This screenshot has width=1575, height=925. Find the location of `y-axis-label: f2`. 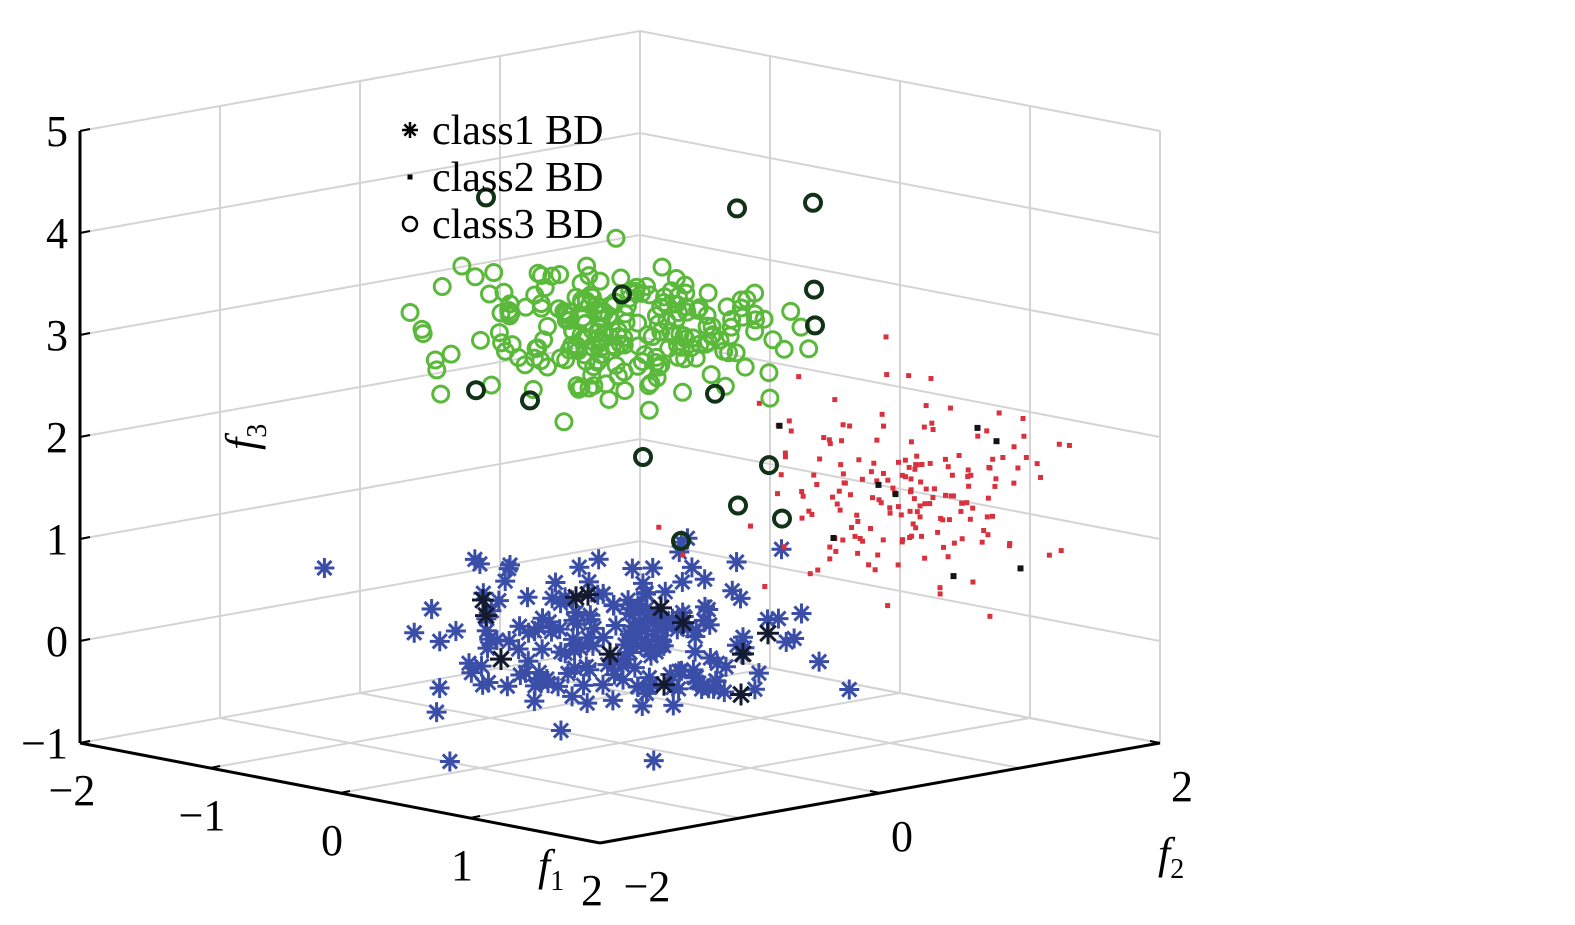

y-axis-label: f2 is located at coordinates (1171, 857).